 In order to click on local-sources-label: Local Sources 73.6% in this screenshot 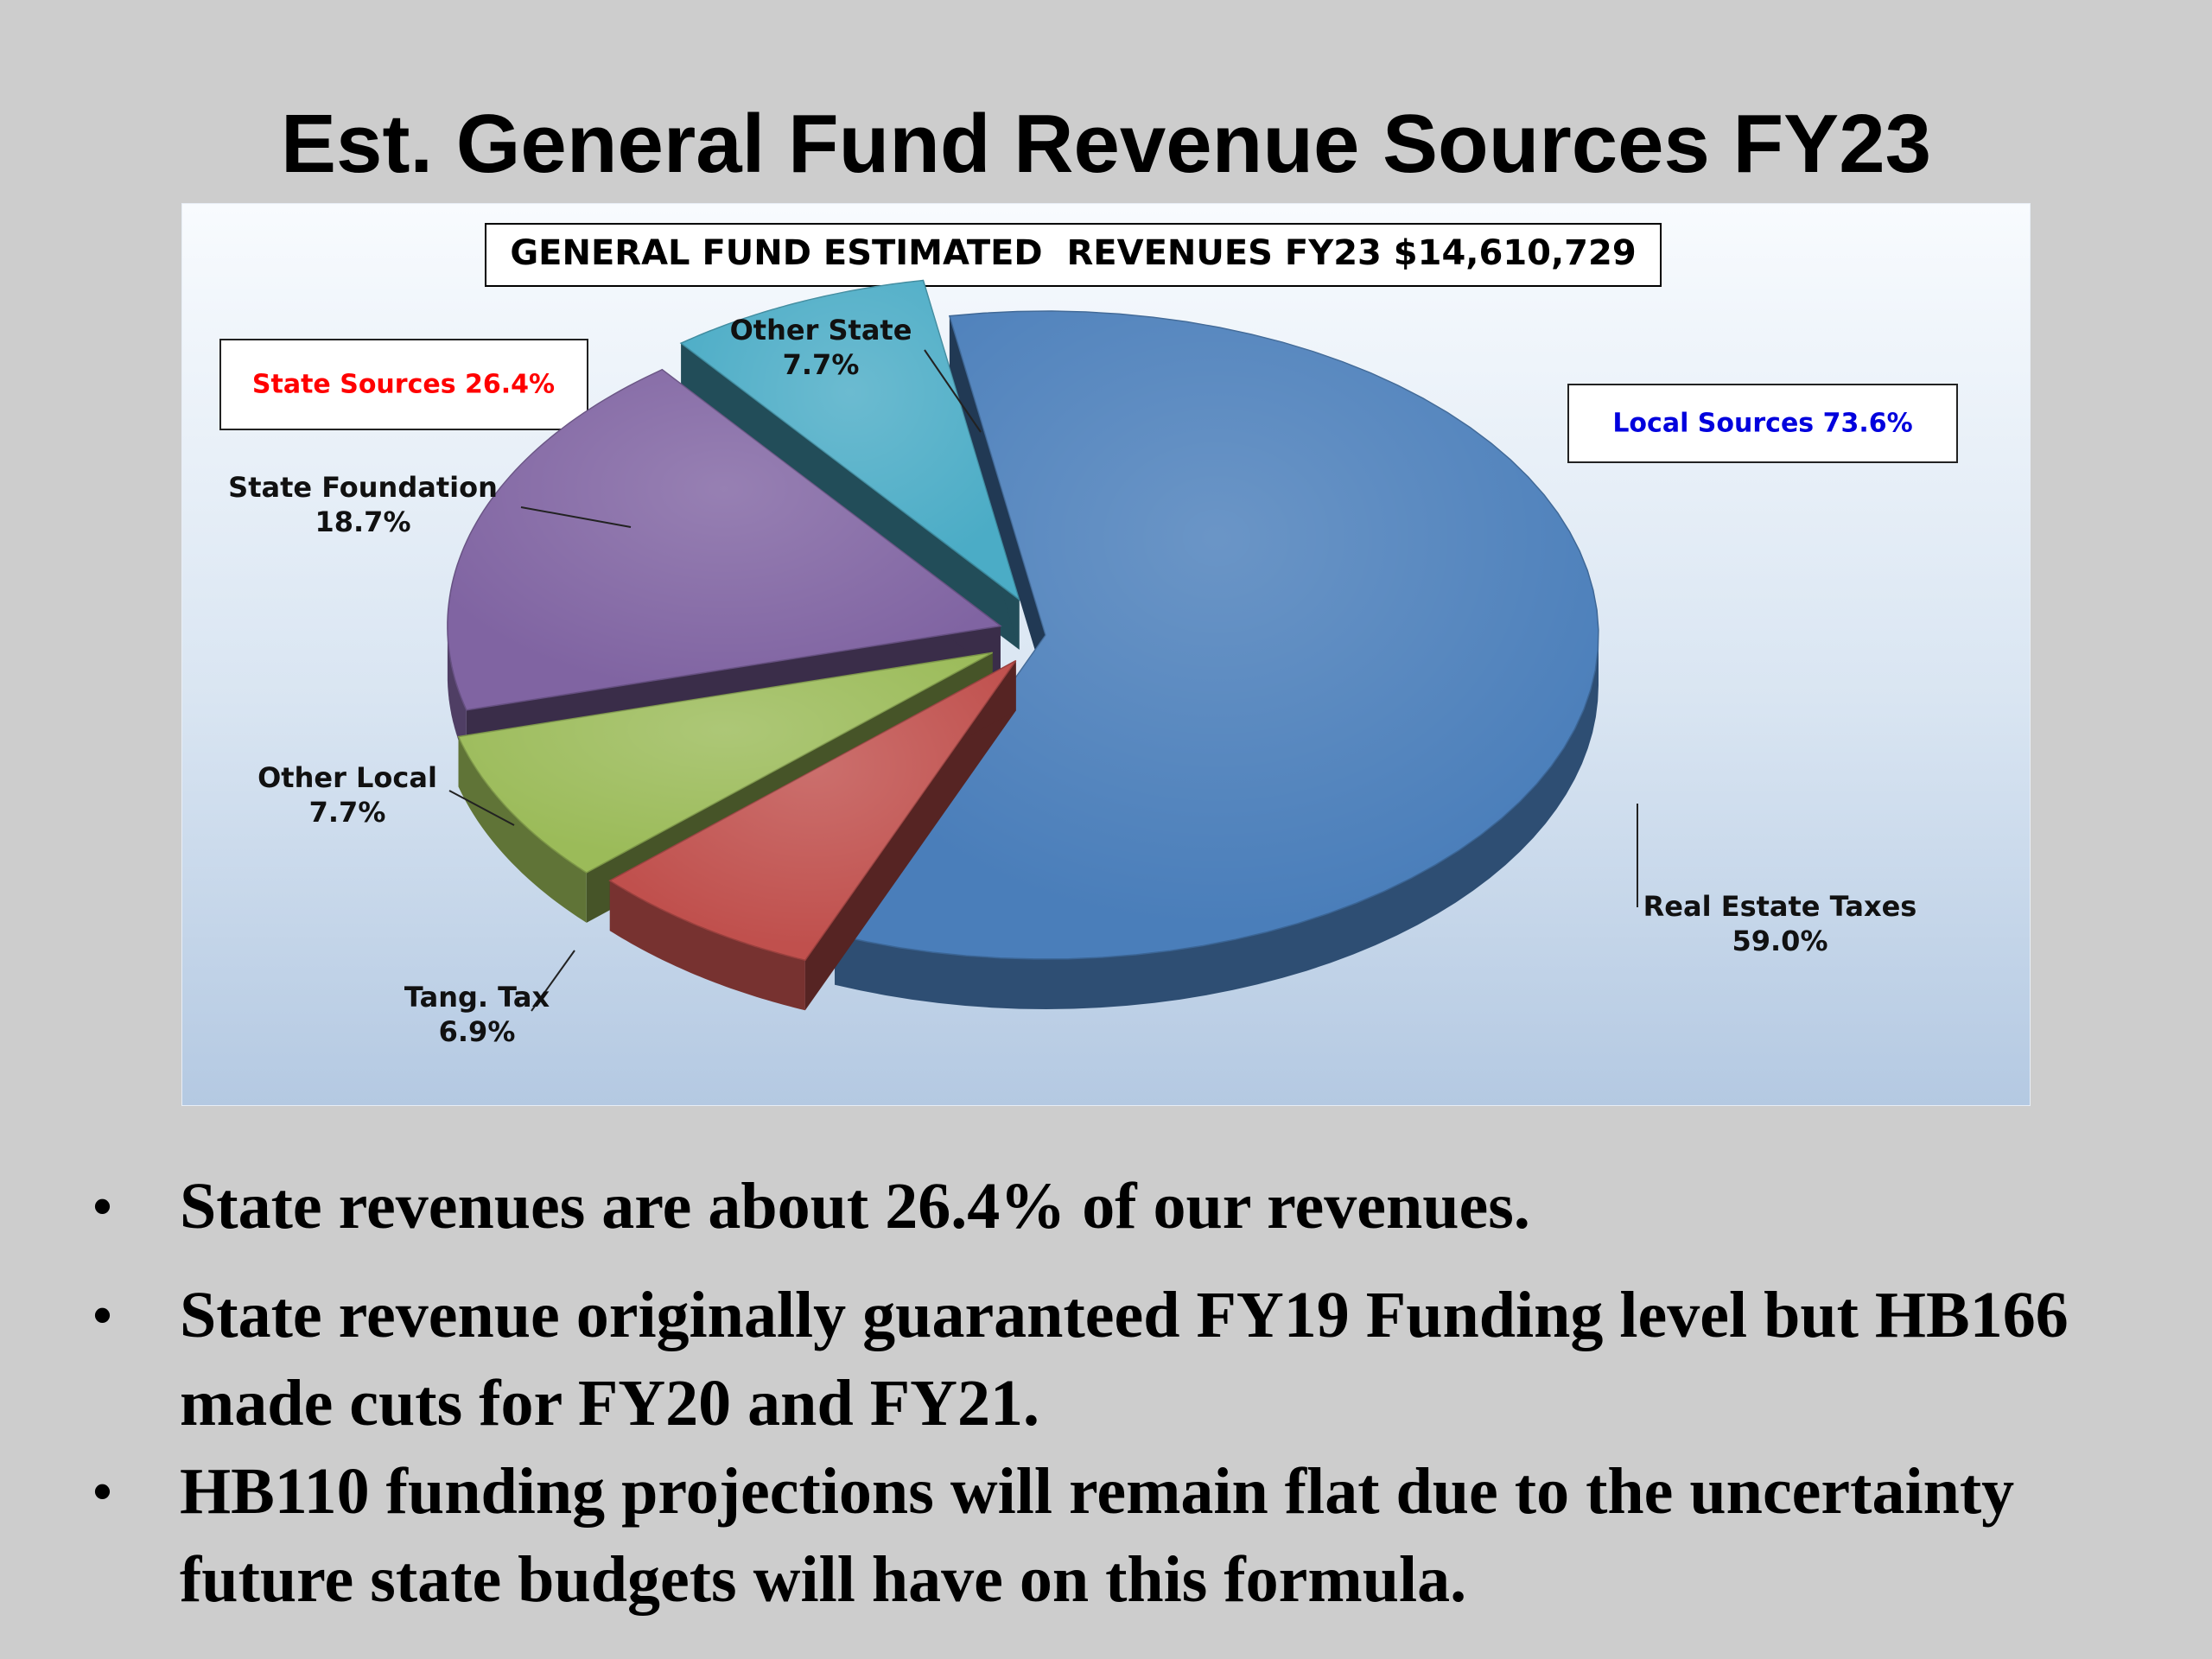, I will do `click(1762, 424)`.